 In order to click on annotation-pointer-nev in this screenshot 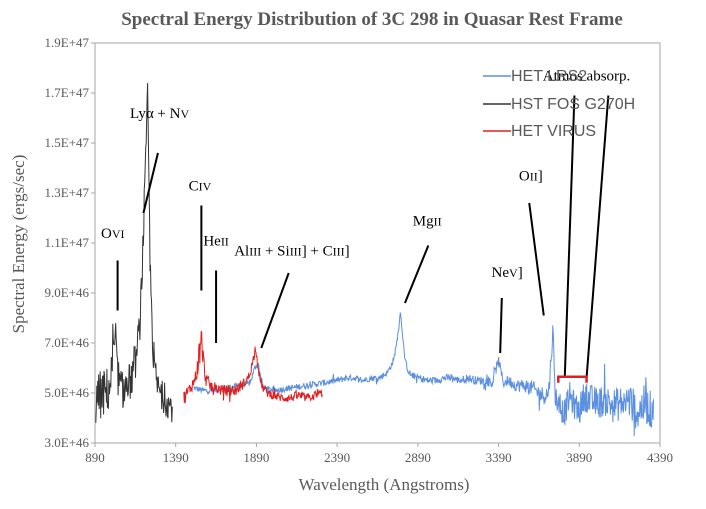, I will do `click(501, 325)`.